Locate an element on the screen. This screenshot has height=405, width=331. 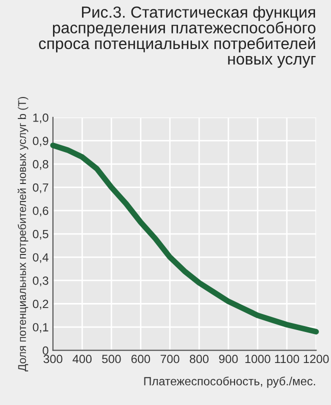
x-tick-label: 700 is located at coordinates (170, 359).